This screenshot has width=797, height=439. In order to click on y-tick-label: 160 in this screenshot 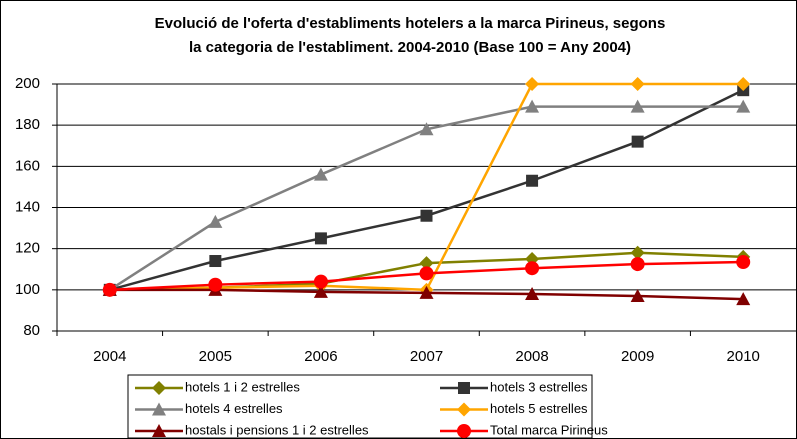, I will do `click(27, 165)`.